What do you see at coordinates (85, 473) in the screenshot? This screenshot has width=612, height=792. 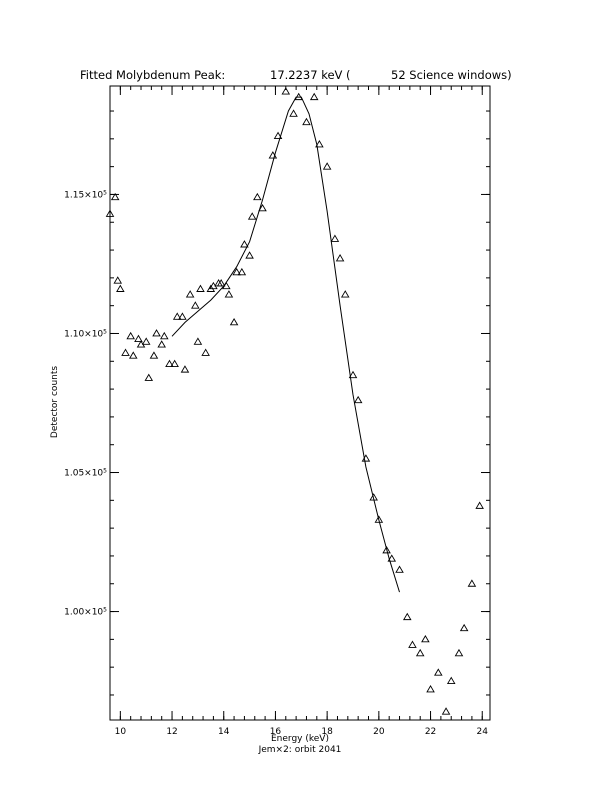 I see `y-tick-label: 1.05×10⁵` at bounding box center [85, 473].